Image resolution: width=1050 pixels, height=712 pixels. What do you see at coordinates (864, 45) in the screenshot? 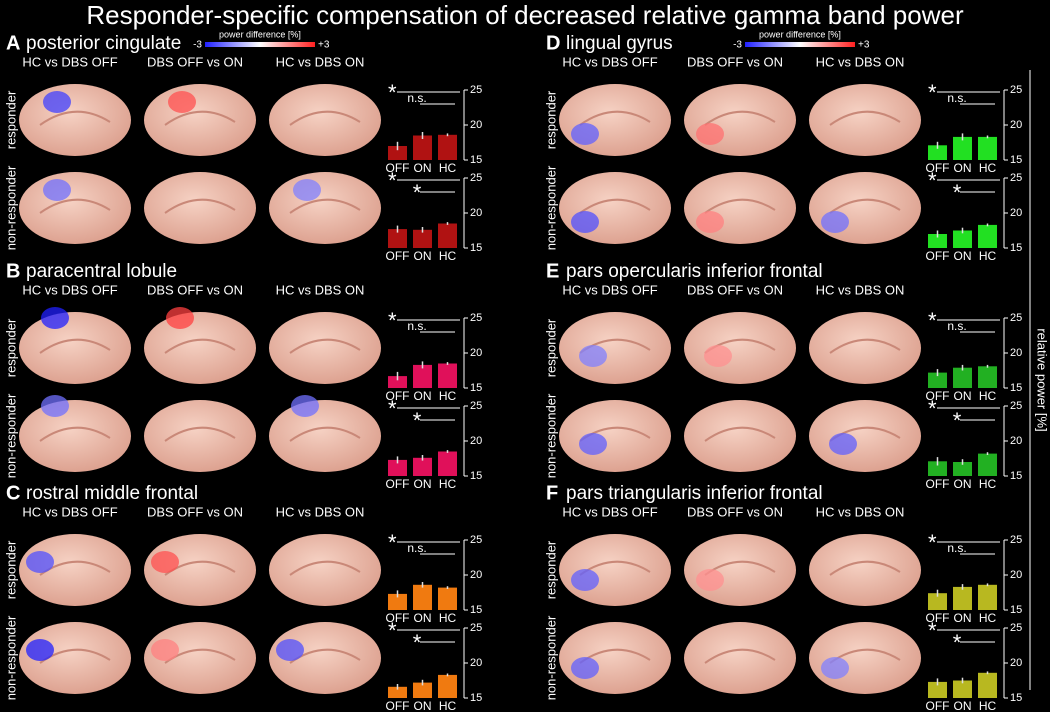
I see `colorbar-max: +3` at bounding box center [864, 45].